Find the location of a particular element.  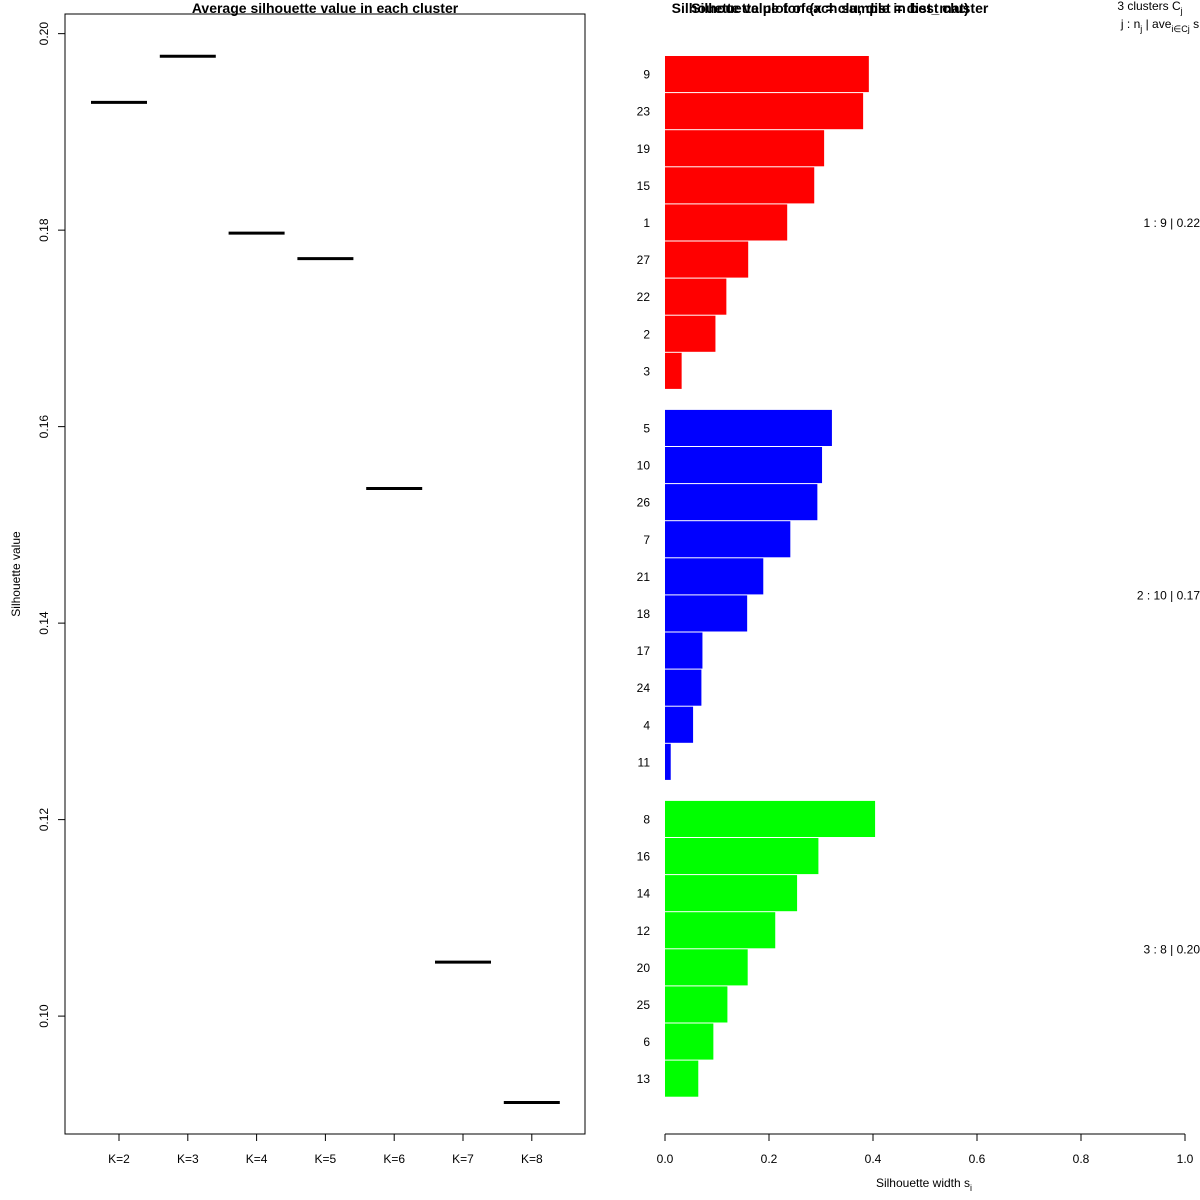

left-y-tick-label: 0.10 is located at coordinates (44, 1016).